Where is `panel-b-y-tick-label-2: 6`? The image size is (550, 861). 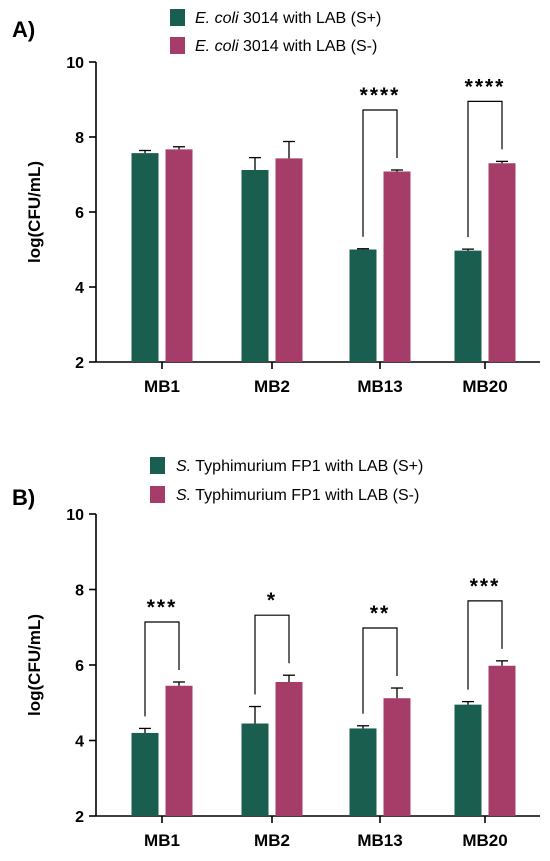
panel-b-y-tick-label-2: 6 is located at coordinates (79, 666).